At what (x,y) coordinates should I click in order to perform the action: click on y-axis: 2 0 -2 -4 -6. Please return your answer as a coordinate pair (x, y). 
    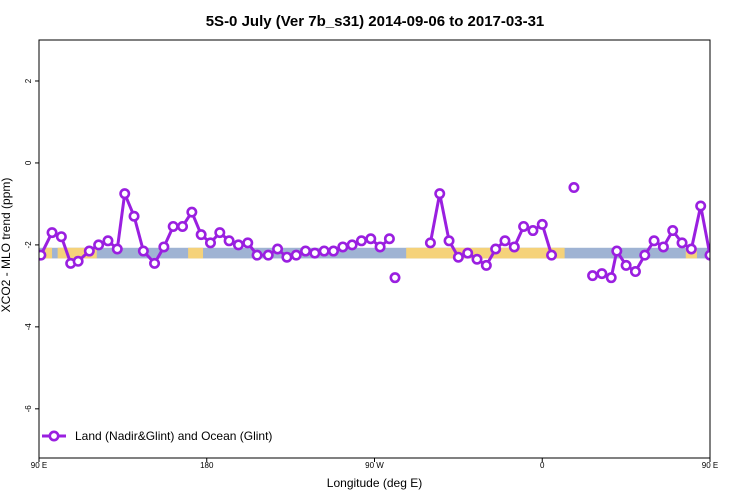
    Looking at the image, I should click on (31, 245).